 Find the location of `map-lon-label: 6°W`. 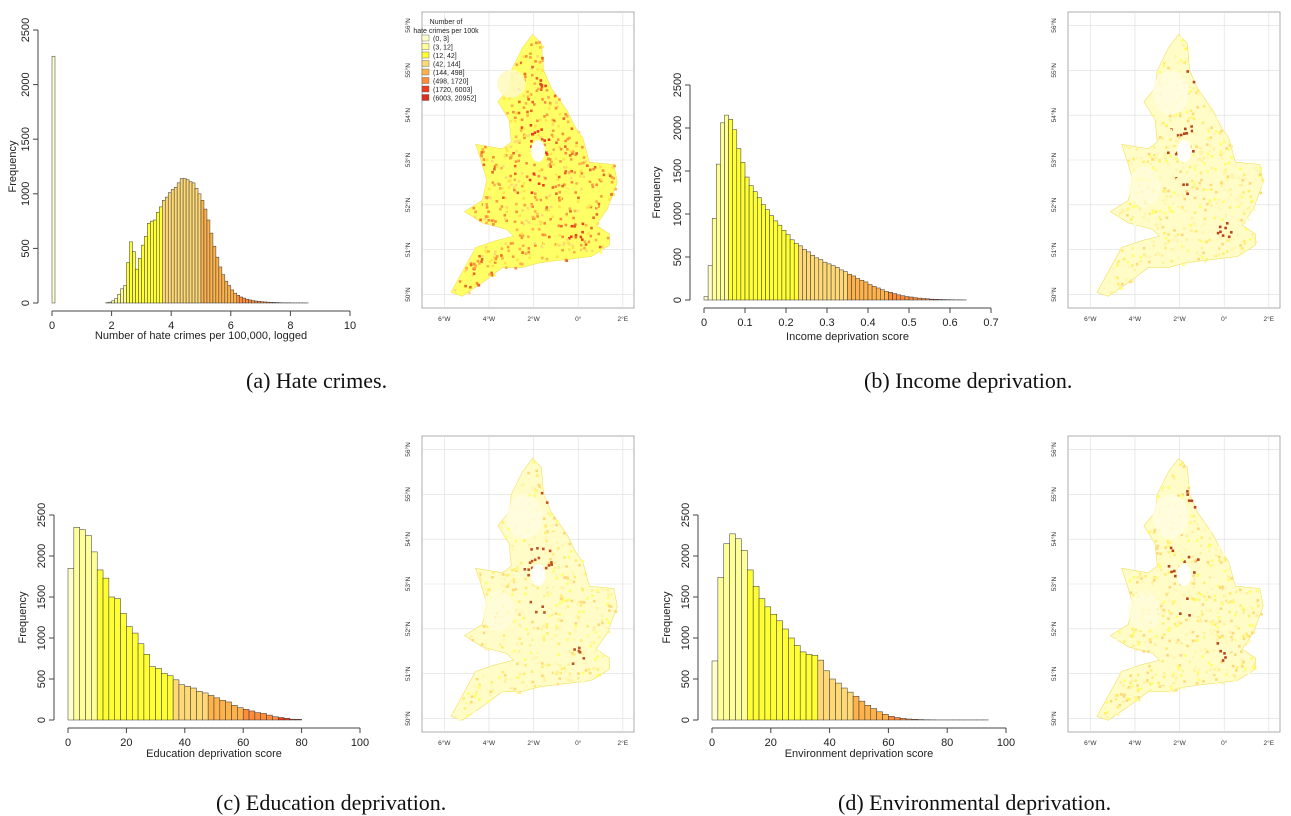

map-lon-label: 6°W is located at coordinates (1090, 743).